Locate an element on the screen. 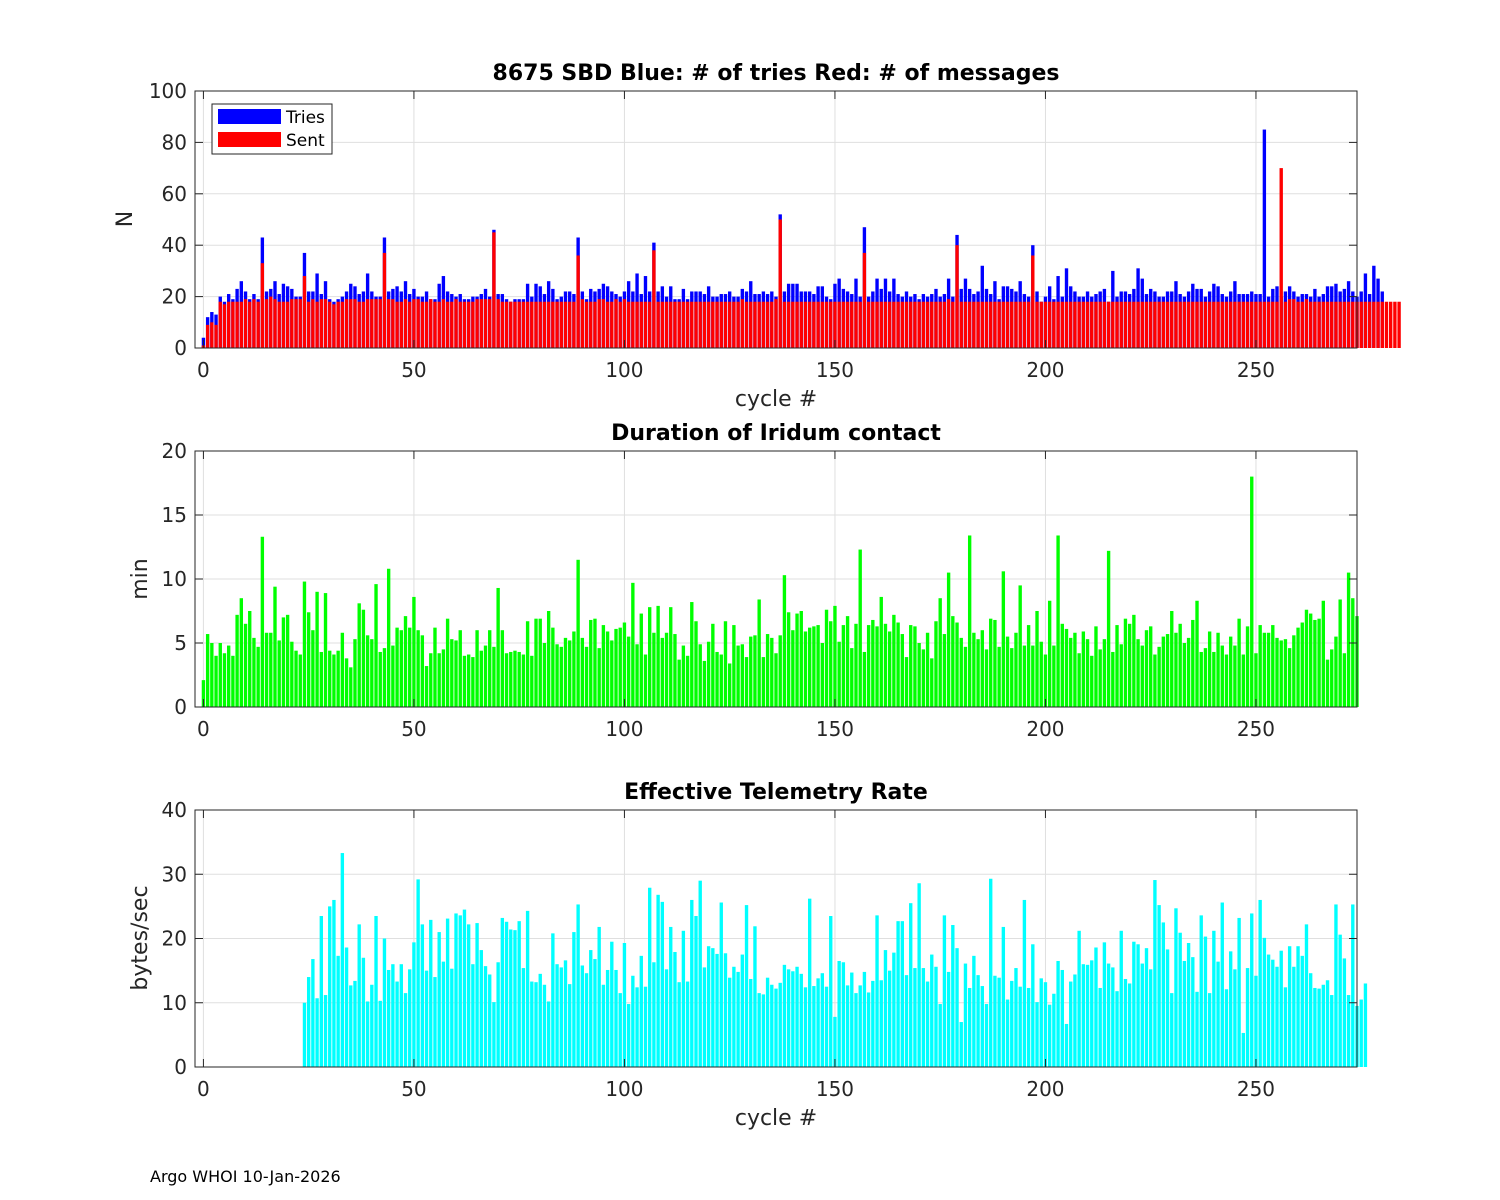 This screenshot has width=1500, height=1200. legend: Tries Sent is located at coordinates (272, 129).